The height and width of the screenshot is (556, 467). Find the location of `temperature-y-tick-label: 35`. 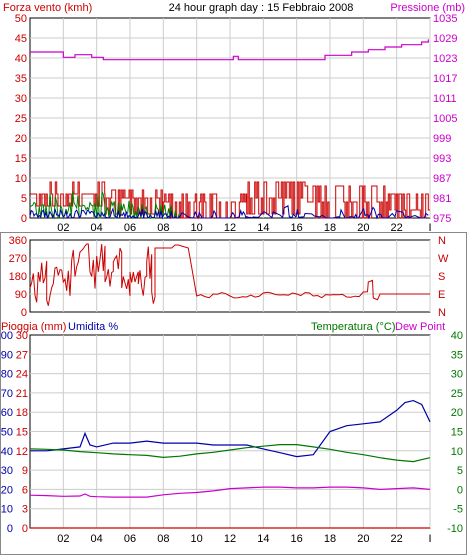

temperature-y-tick-label: 35 is located at coordinates (457, 355).